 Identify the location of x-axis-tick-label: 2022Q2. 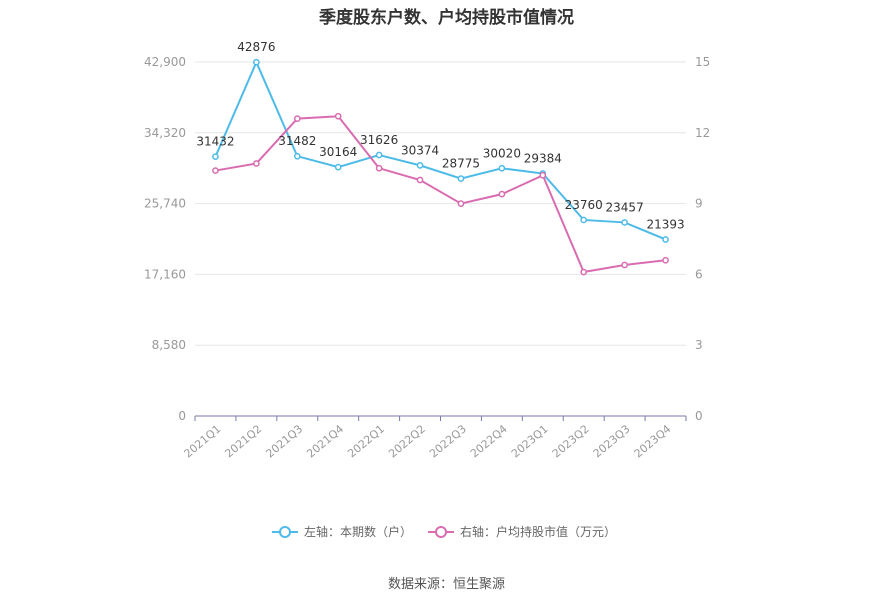
(407, 441).